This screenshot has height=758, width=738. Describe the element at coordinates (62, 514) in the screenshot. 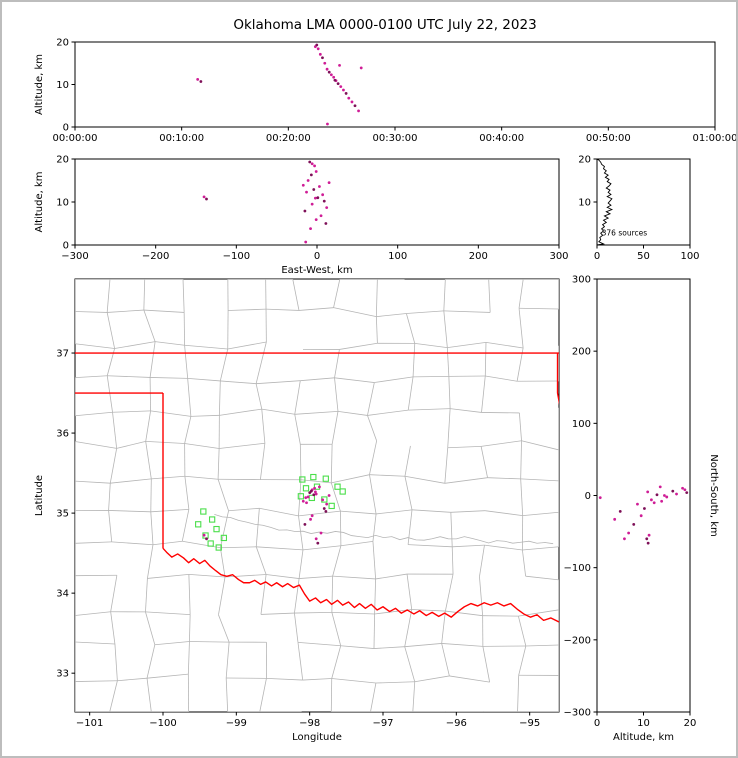

I see `svg-text: 35` at that location.